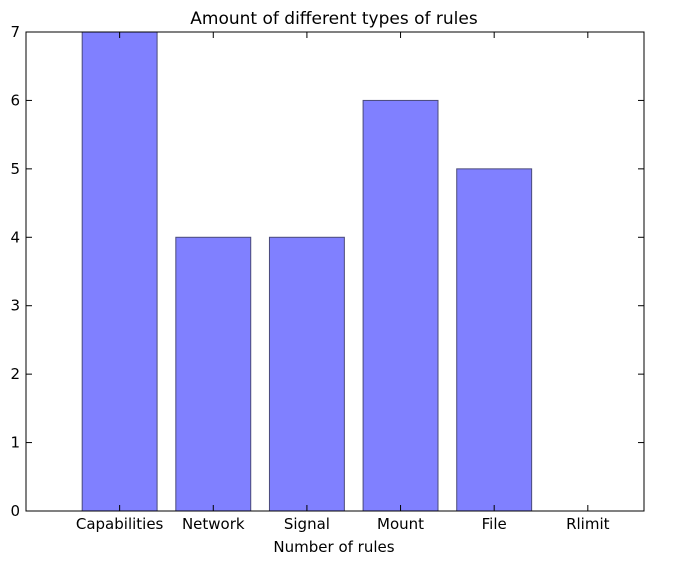 This screenshot has width=677, height=564. Describe the element at coordinates (120, 524) in the screenshot. I see `x-tick-label-capabilities: Capabilities` at that location.